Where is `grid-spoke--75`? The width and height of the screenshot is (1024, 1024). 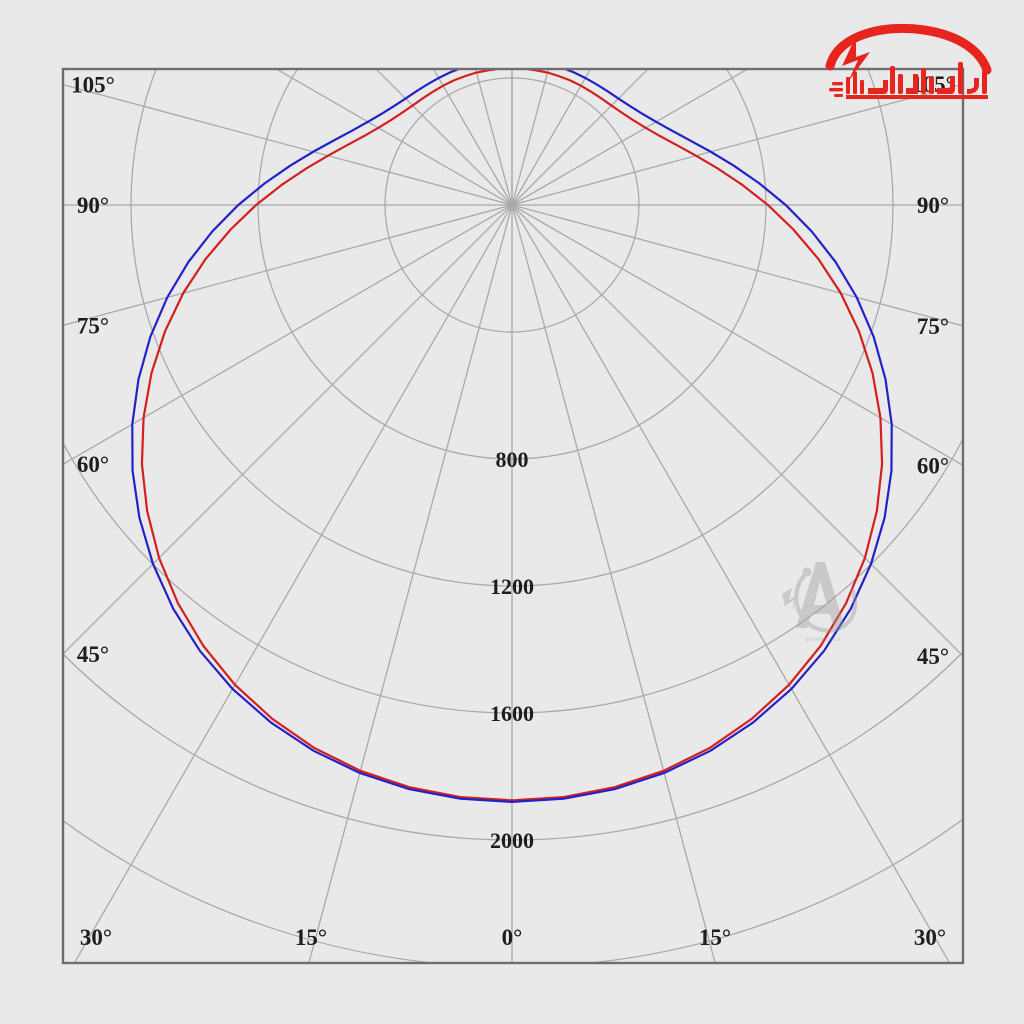
grid-spoke--75 is located at coordinates (288, 265).